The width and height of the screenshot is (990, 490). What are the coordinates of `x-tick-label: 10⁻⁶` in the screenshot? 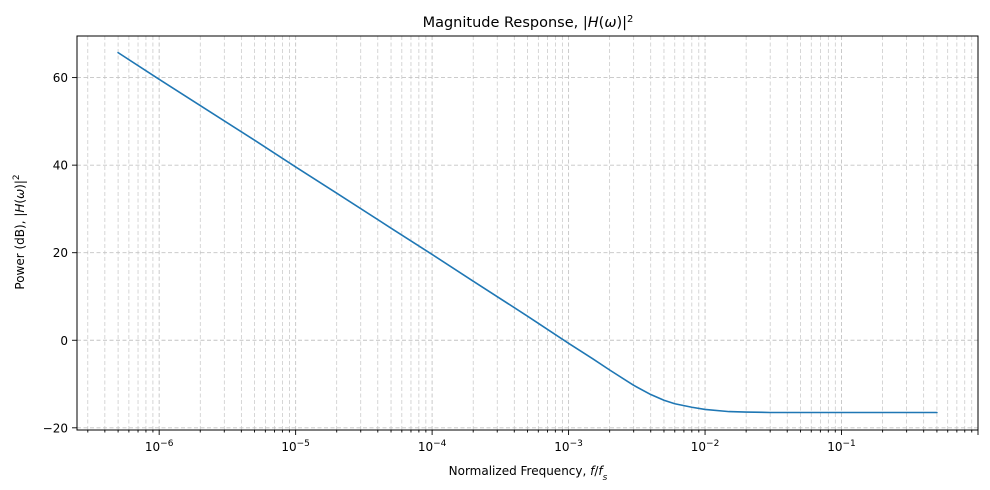 It's located at (159, 446).